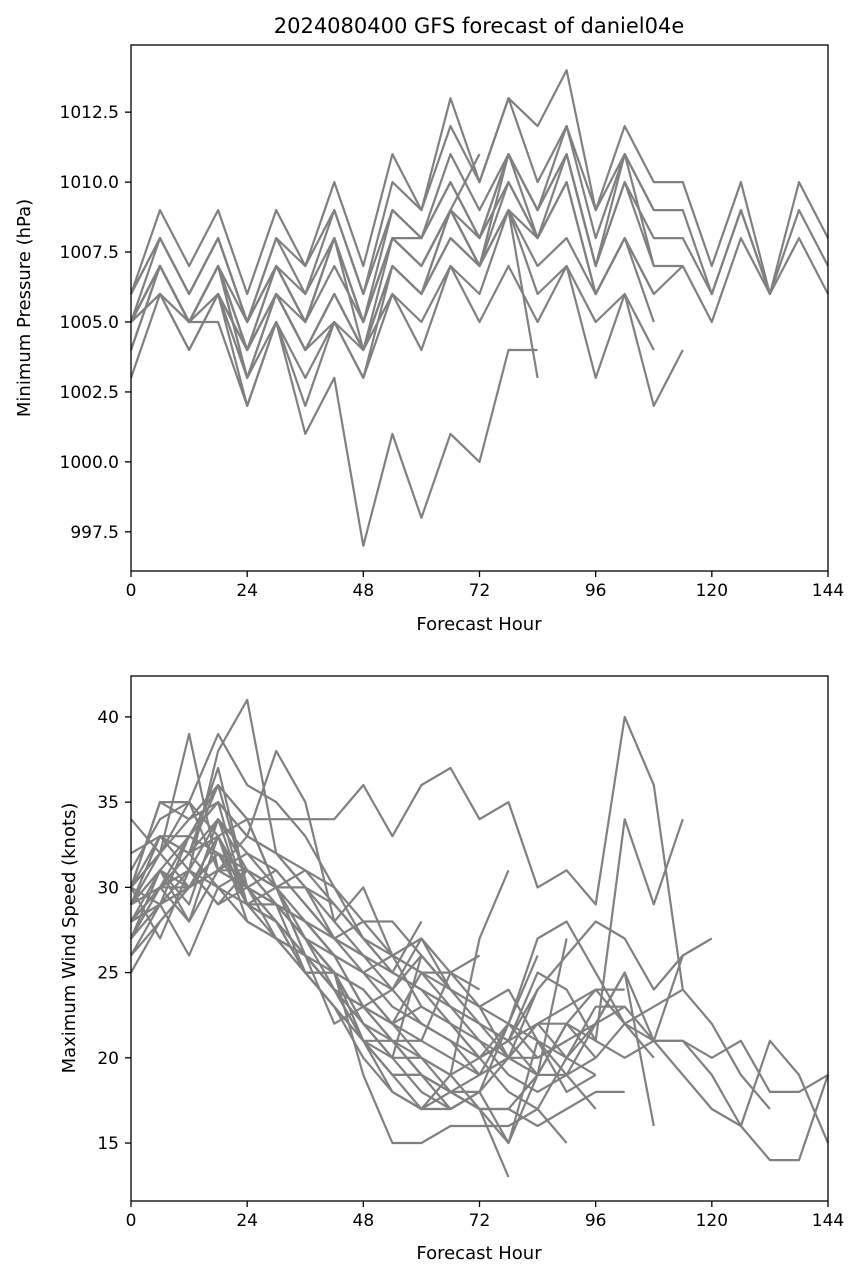  What do you see at coordinates (828, 1221) in the screenshot?
I see `wind-x-tick-label-144: 144` at bounding box center [828, 1221].